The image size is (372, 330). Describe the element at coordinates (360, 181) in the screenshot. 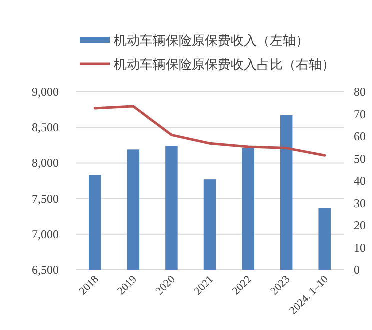

I see `y2-tick-label: 40` at that location.